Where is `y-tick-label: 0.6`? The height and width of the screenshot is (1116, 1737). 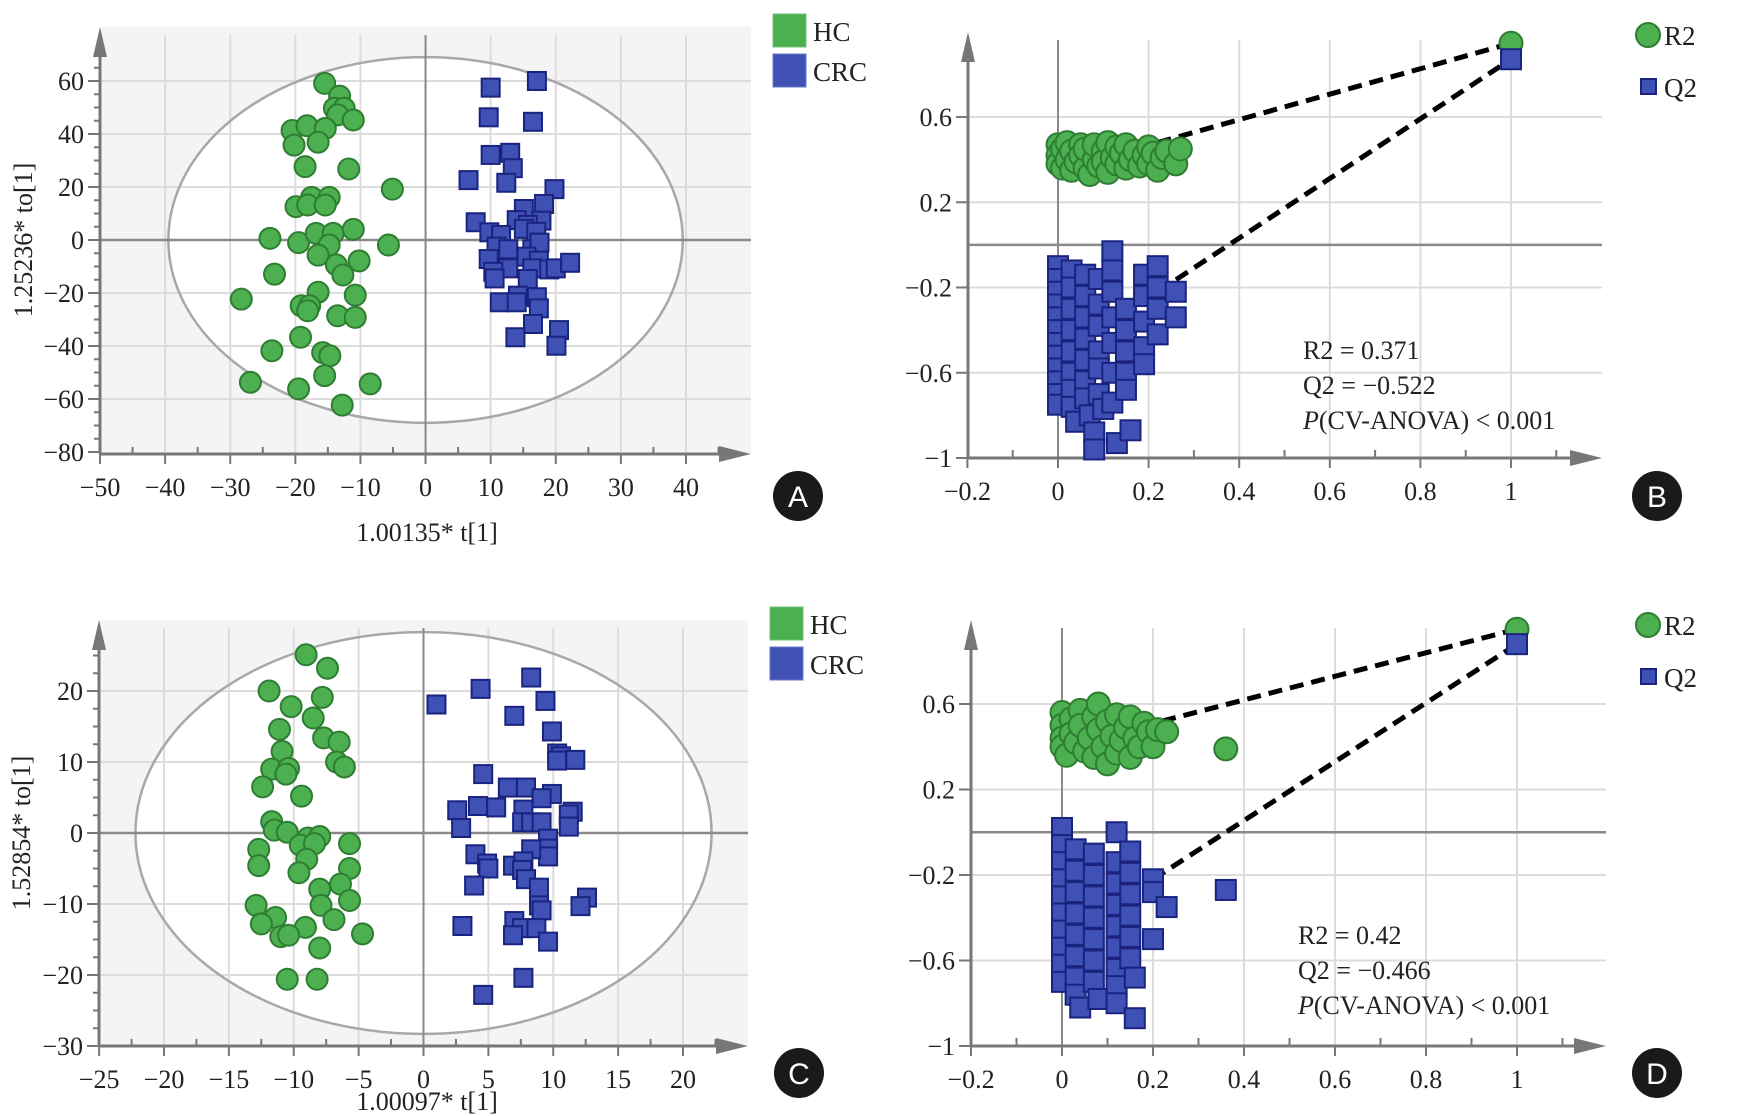
y-tick-label: 0.6 is located at coordinates (936, 117).